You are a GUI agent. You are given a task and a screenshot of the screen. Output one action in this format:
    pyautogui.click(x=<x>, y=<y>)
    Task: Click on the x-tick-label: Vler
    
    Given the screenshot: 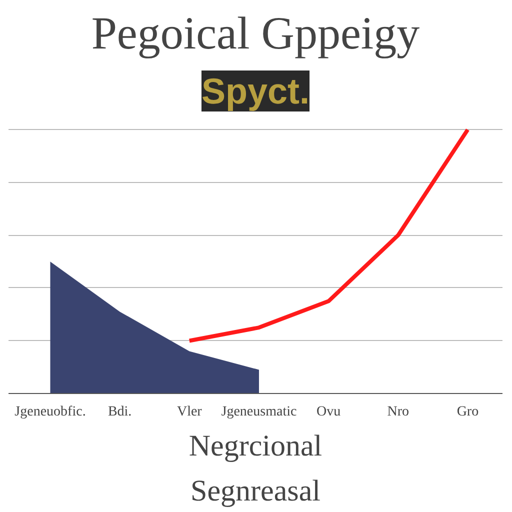 What is the action you would take?
    pyautogui.click(x=189, y=412)
    